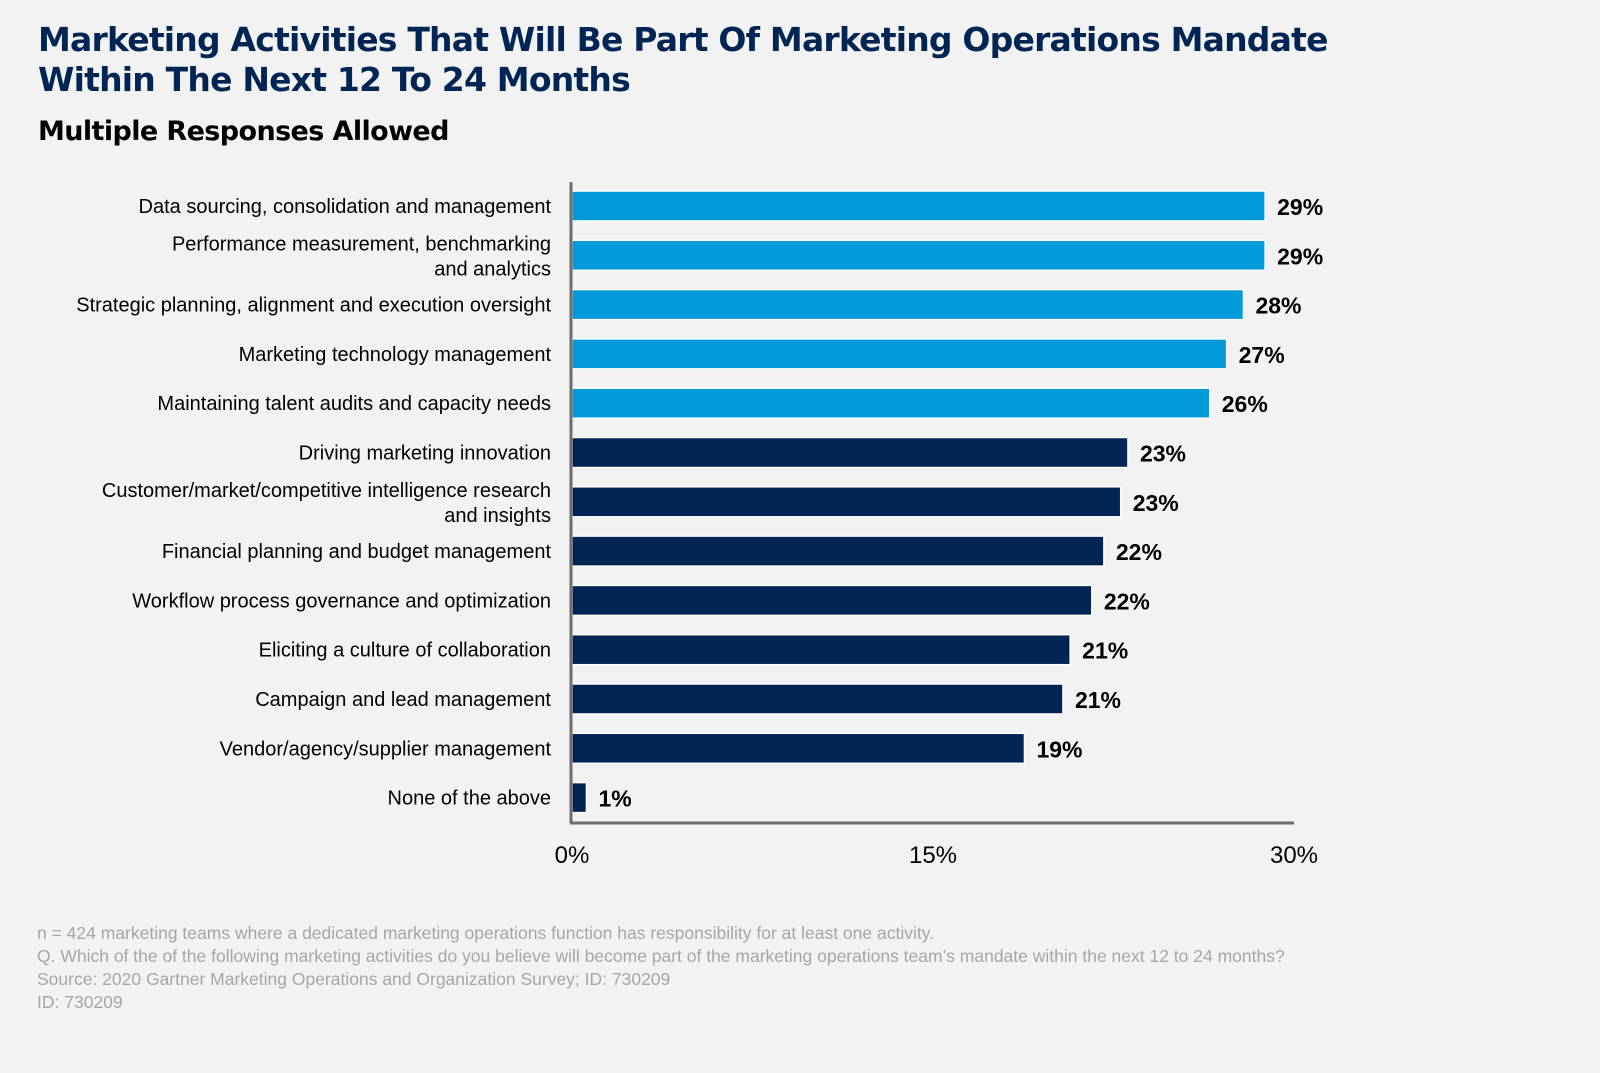 The width and height of the screenshot is (1600, 1073). Describe the element at coordinates (1156, 503) in the screenshot. I see `value-label-6: 23%` at that location.